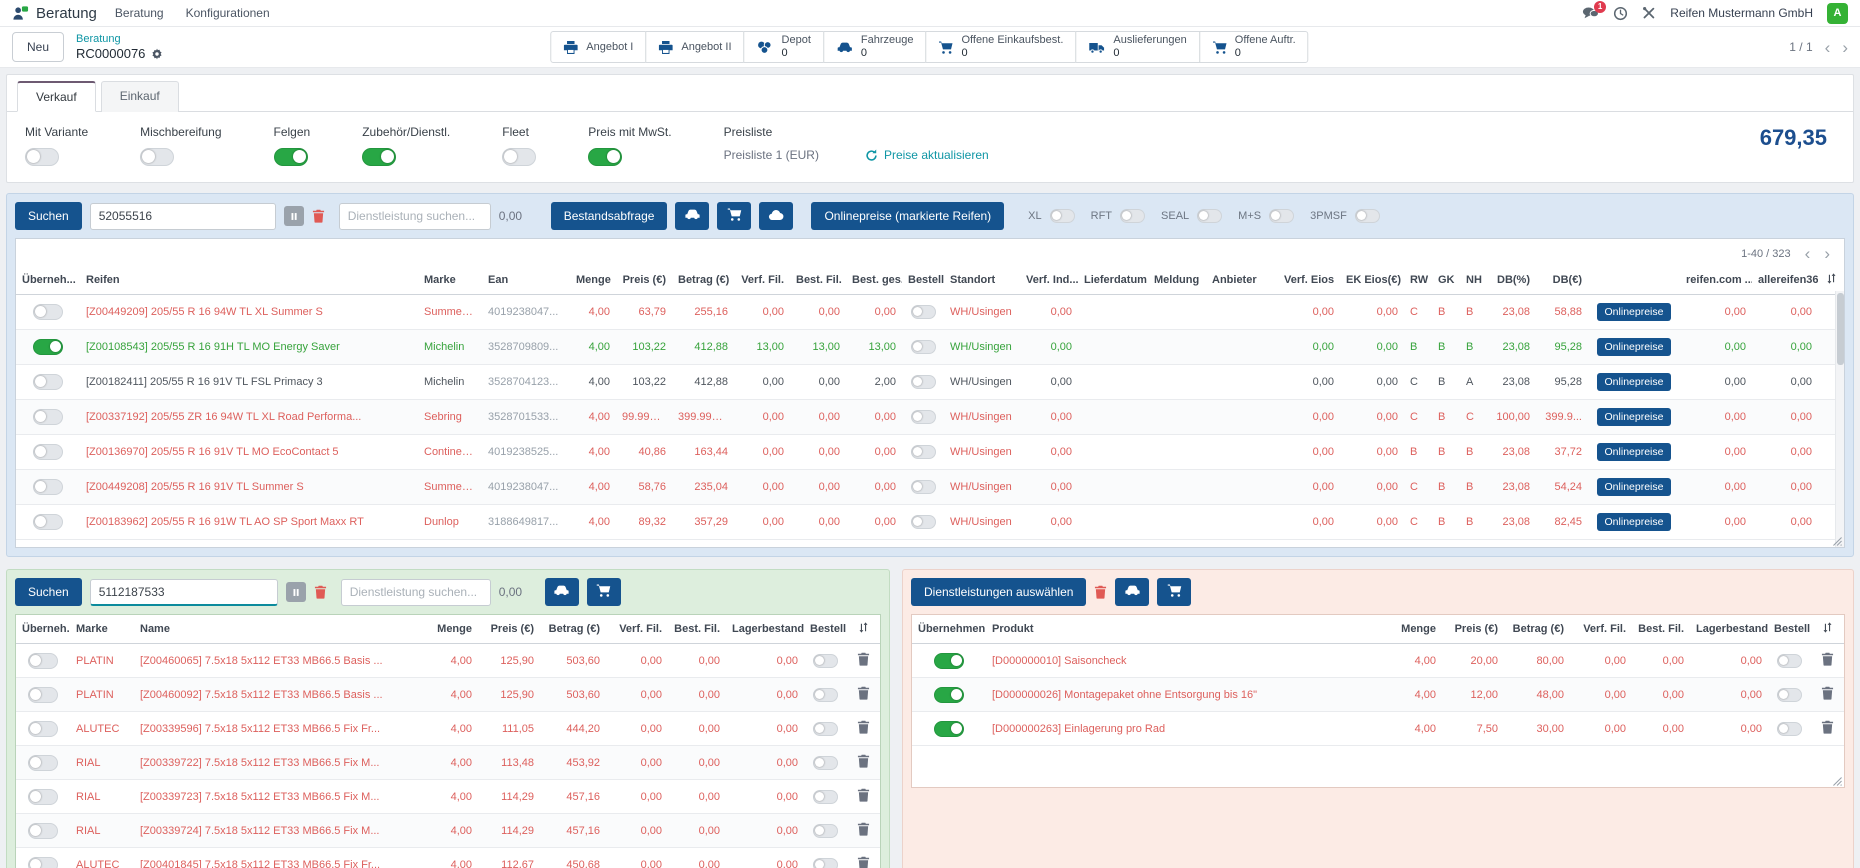  What do you see at coordinates (249, 280) in the screenshot?
I see `column-header: Reifen` at bounding box center [249, 280].